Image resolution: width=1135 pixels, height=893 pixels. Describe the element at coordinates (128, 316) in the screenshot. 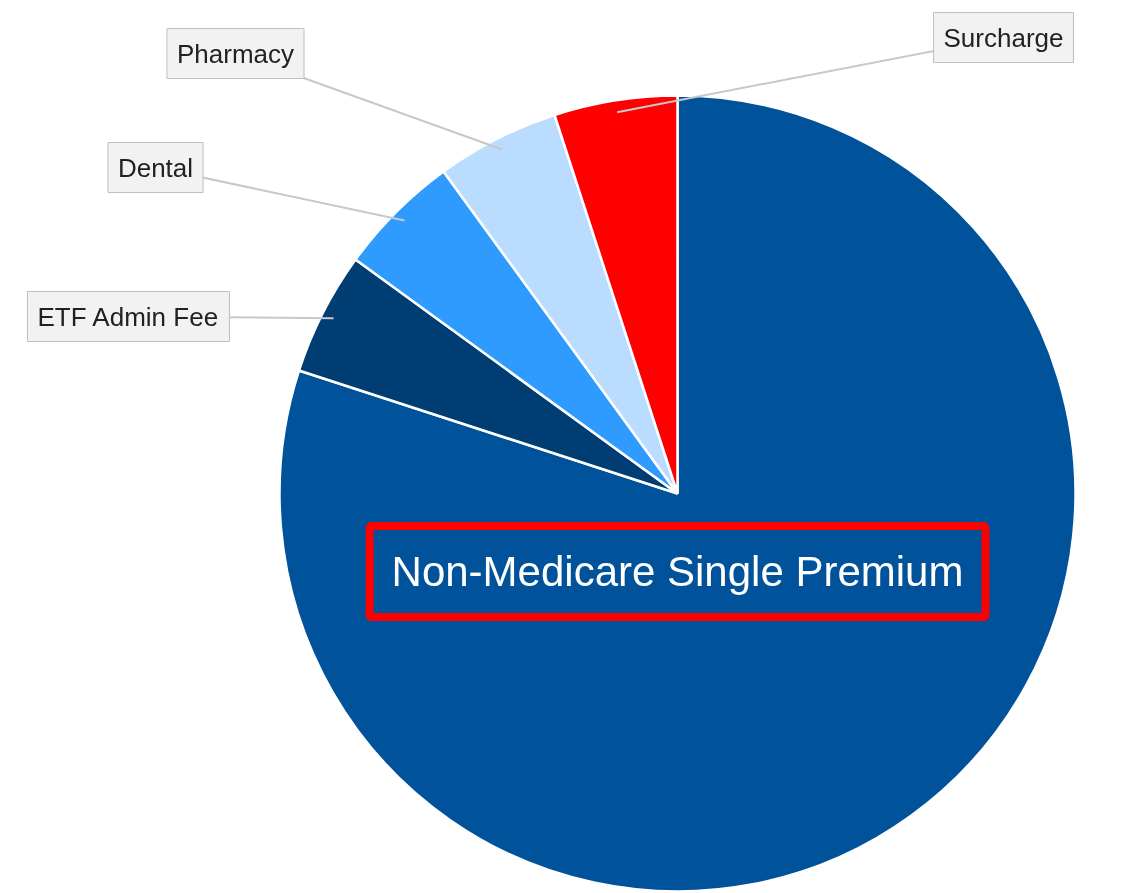

I see `slice-label: ETF Admin Fee` at that location.